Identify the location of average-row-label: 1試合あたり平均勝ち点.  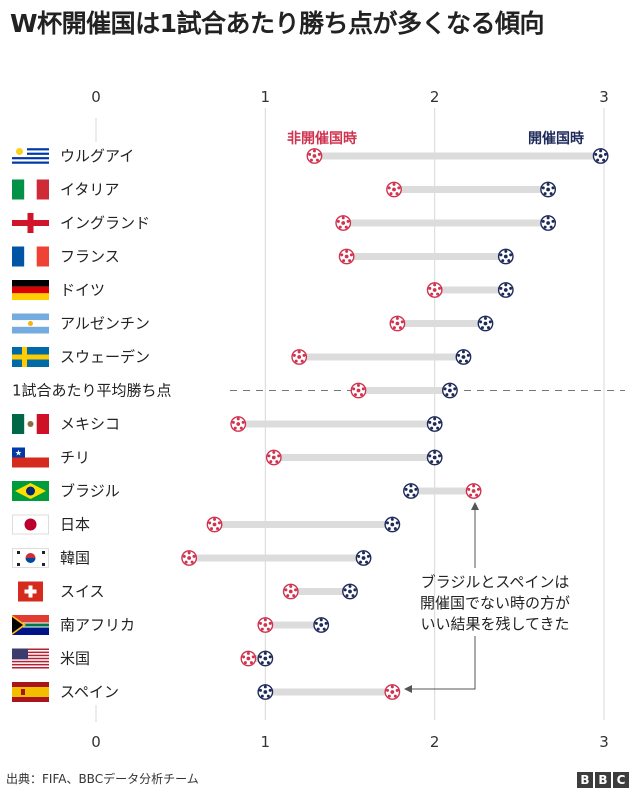
(92, 391).